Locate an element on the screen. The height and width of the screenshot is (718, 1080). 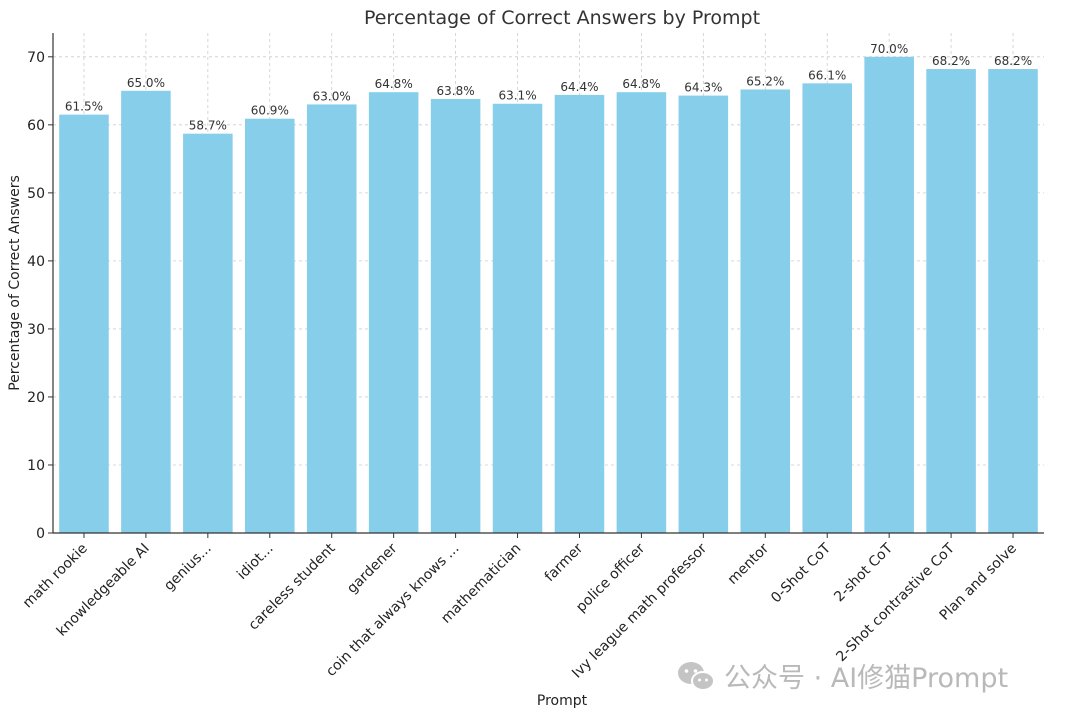
bar-value-label: 66.1% is located at coordinates (827, 75).